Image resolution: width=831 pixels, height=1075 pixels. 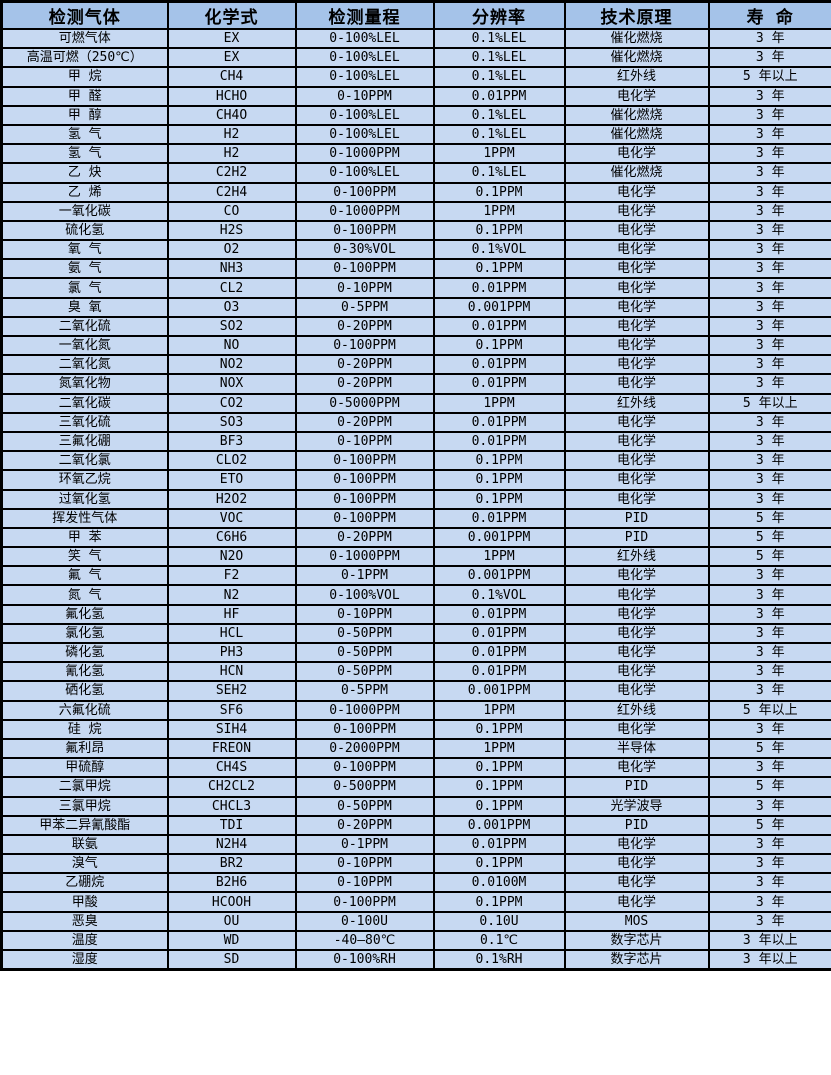 I want to click on cell-chemical-formula: HCOOH, so click(x=231, y=902).